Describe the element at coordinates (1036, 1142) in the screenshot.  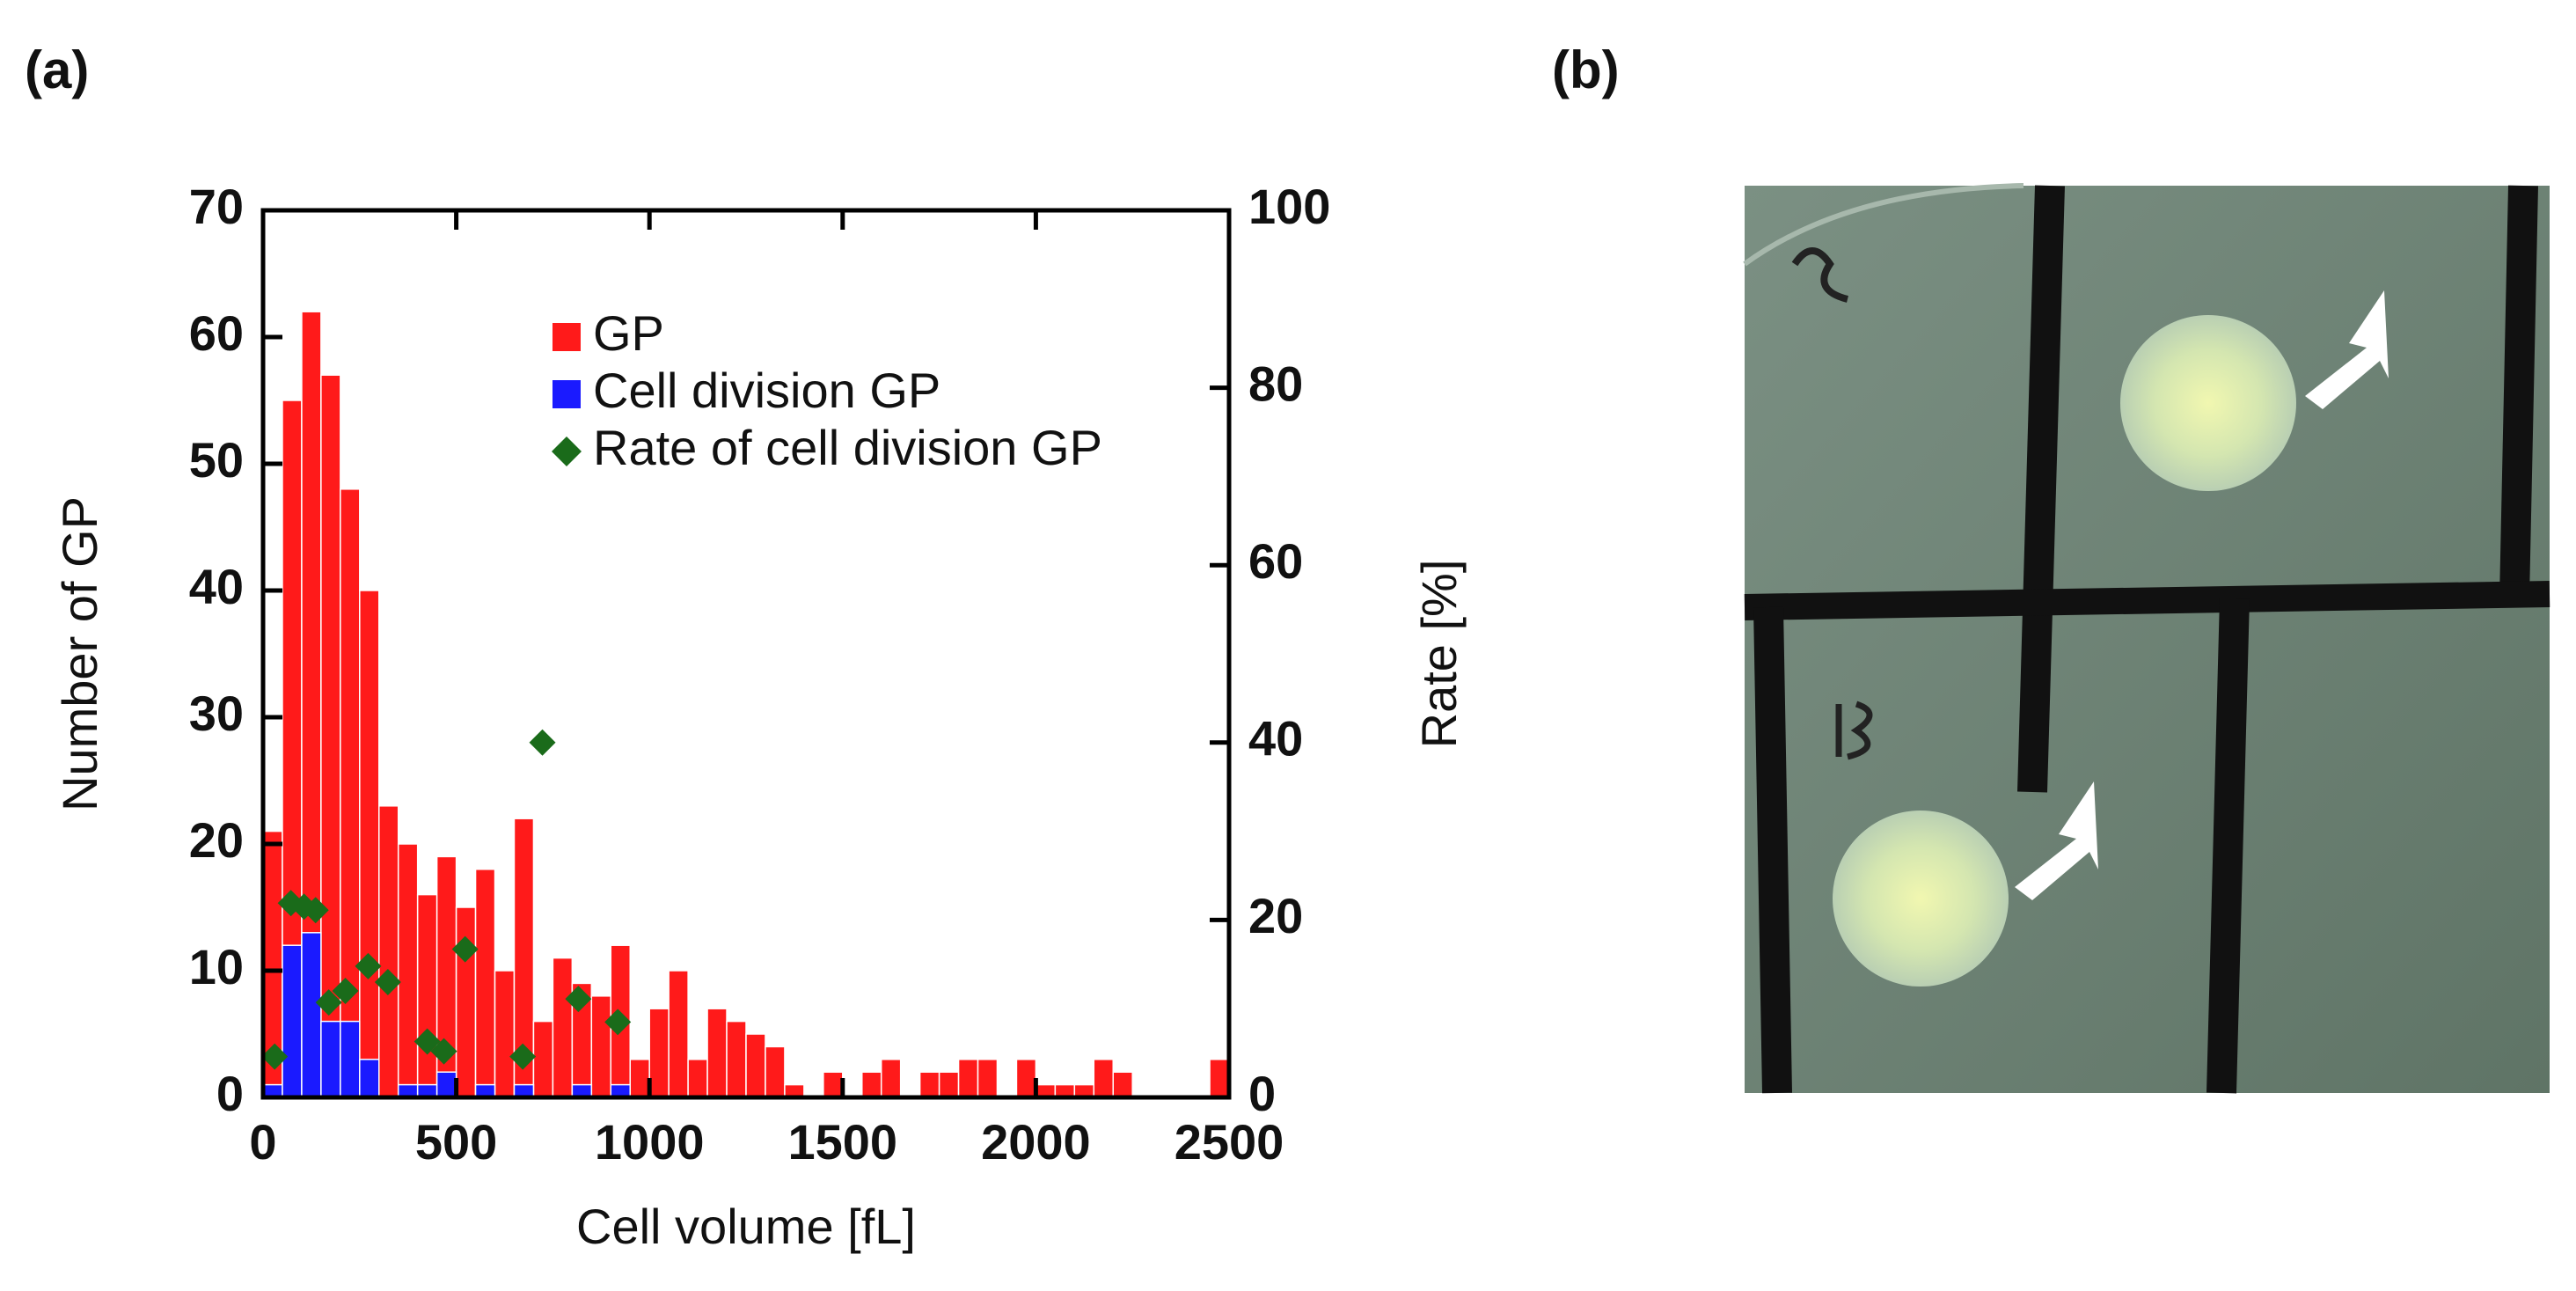
I see `x-tick-label: 2000` at that location.